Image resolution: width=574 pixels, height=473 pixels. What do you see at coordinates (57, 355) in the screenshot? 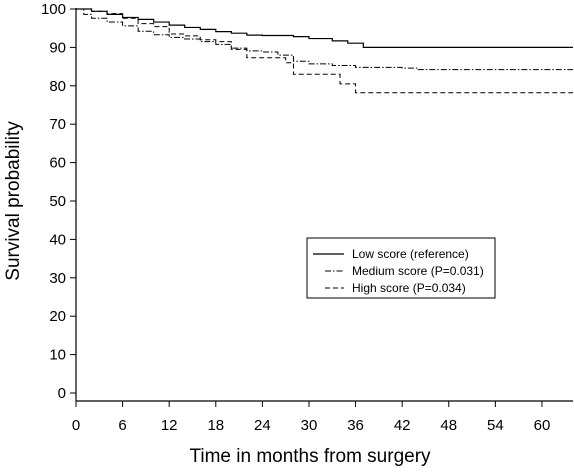
I see `y-tick-label: 10` at bounding box center [57, 355].